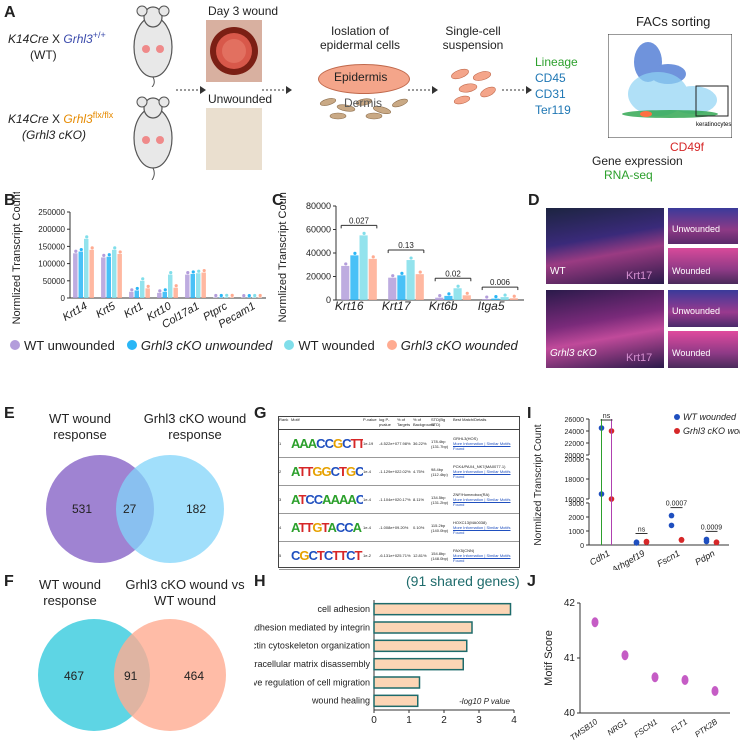 Image resolution: width=742 pixels, height=743 pixels. Describe the element at coordinates (260, 581) in the screenshot. I see `panel-label-h: H` at that location.